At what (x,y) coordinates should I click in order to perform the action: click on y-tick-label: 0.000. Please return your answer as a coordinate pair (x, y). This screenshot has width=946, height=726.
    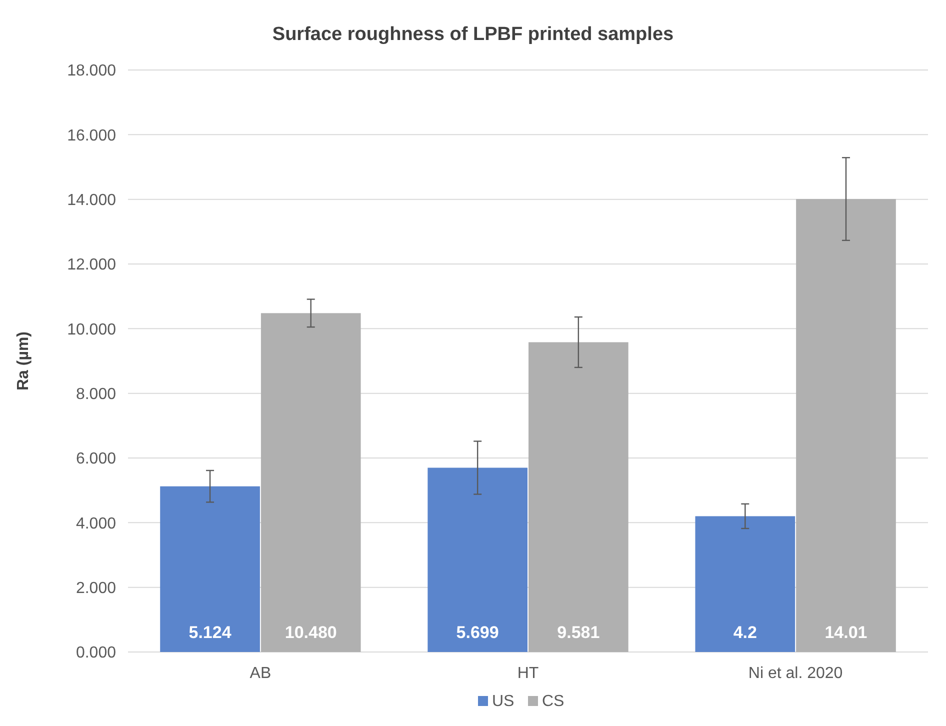
    Looking at the image, I should click on (96, 653).